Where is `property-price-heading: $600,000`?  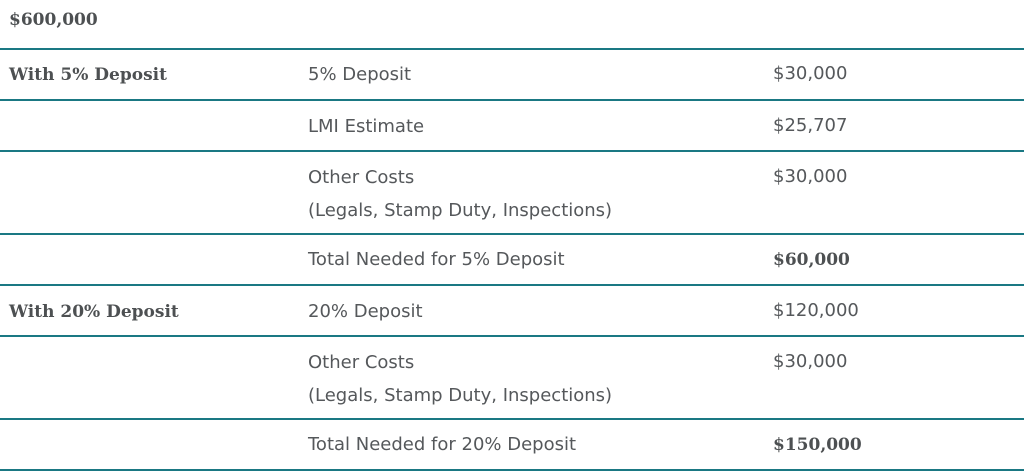 property-price-heading: $600,000 is located at coordinates (53, 20).